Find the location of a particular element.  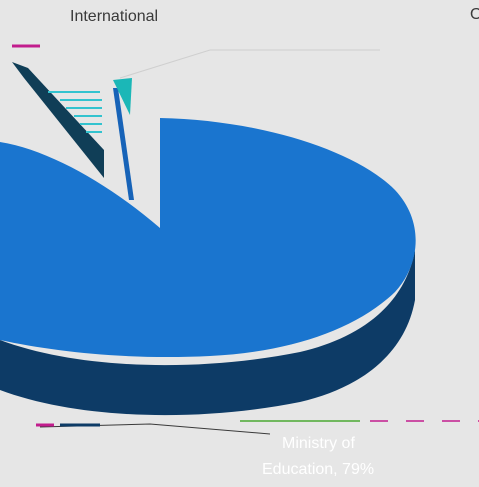

teal-slice is located at coordinates (122, 96).